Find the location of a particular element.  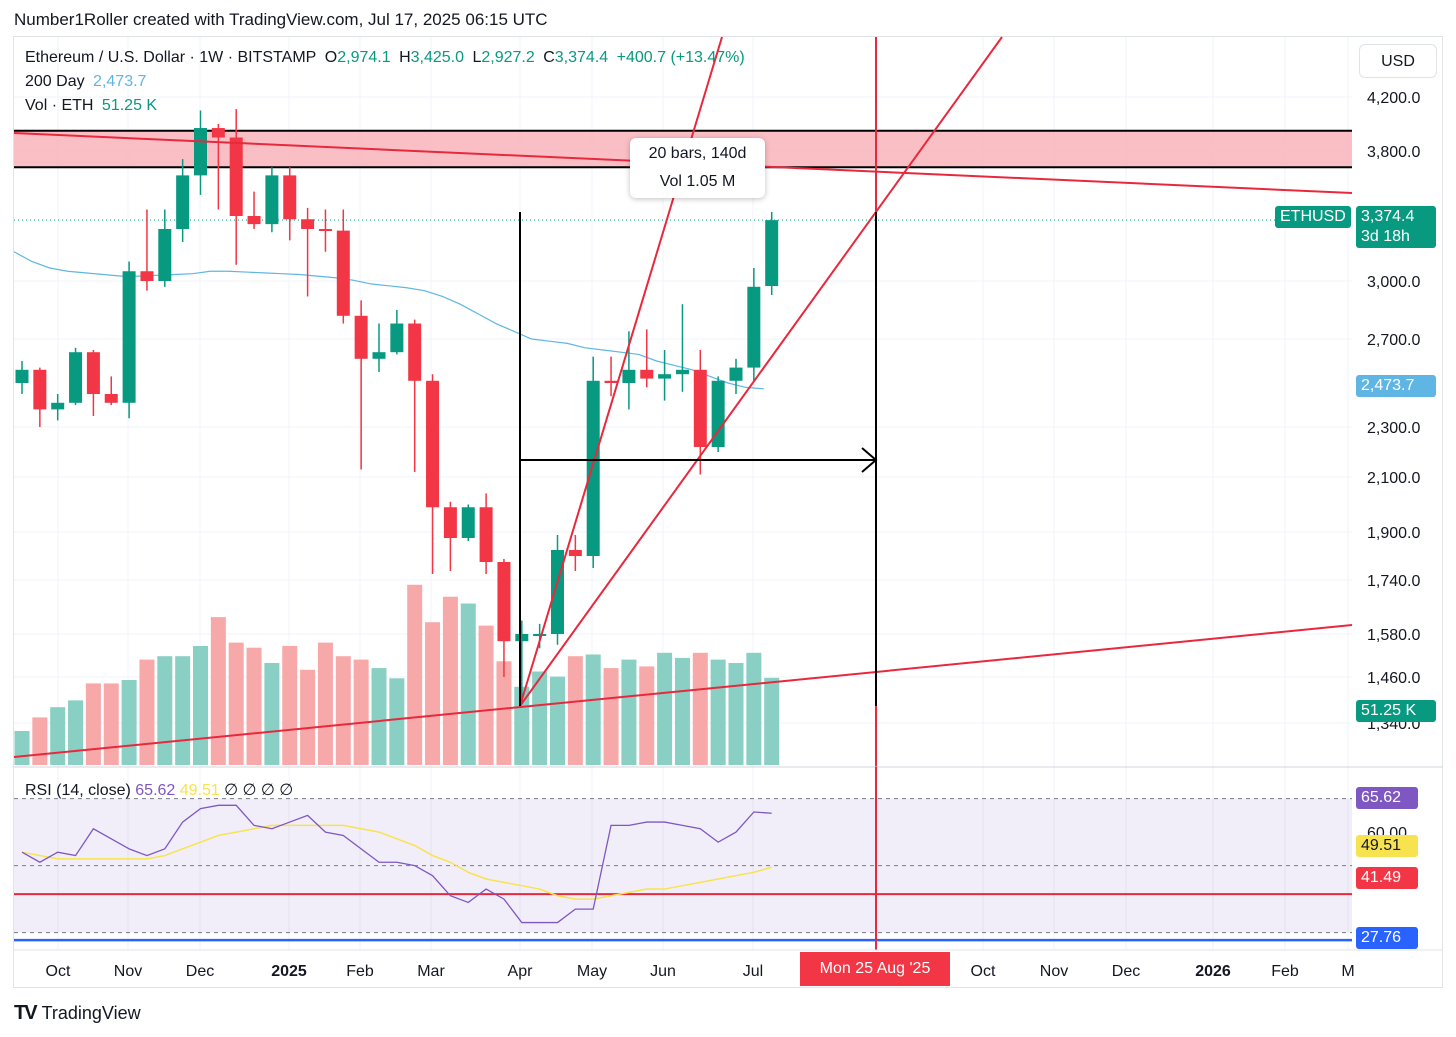

ma-200-path is located at coordinates (388, 320).